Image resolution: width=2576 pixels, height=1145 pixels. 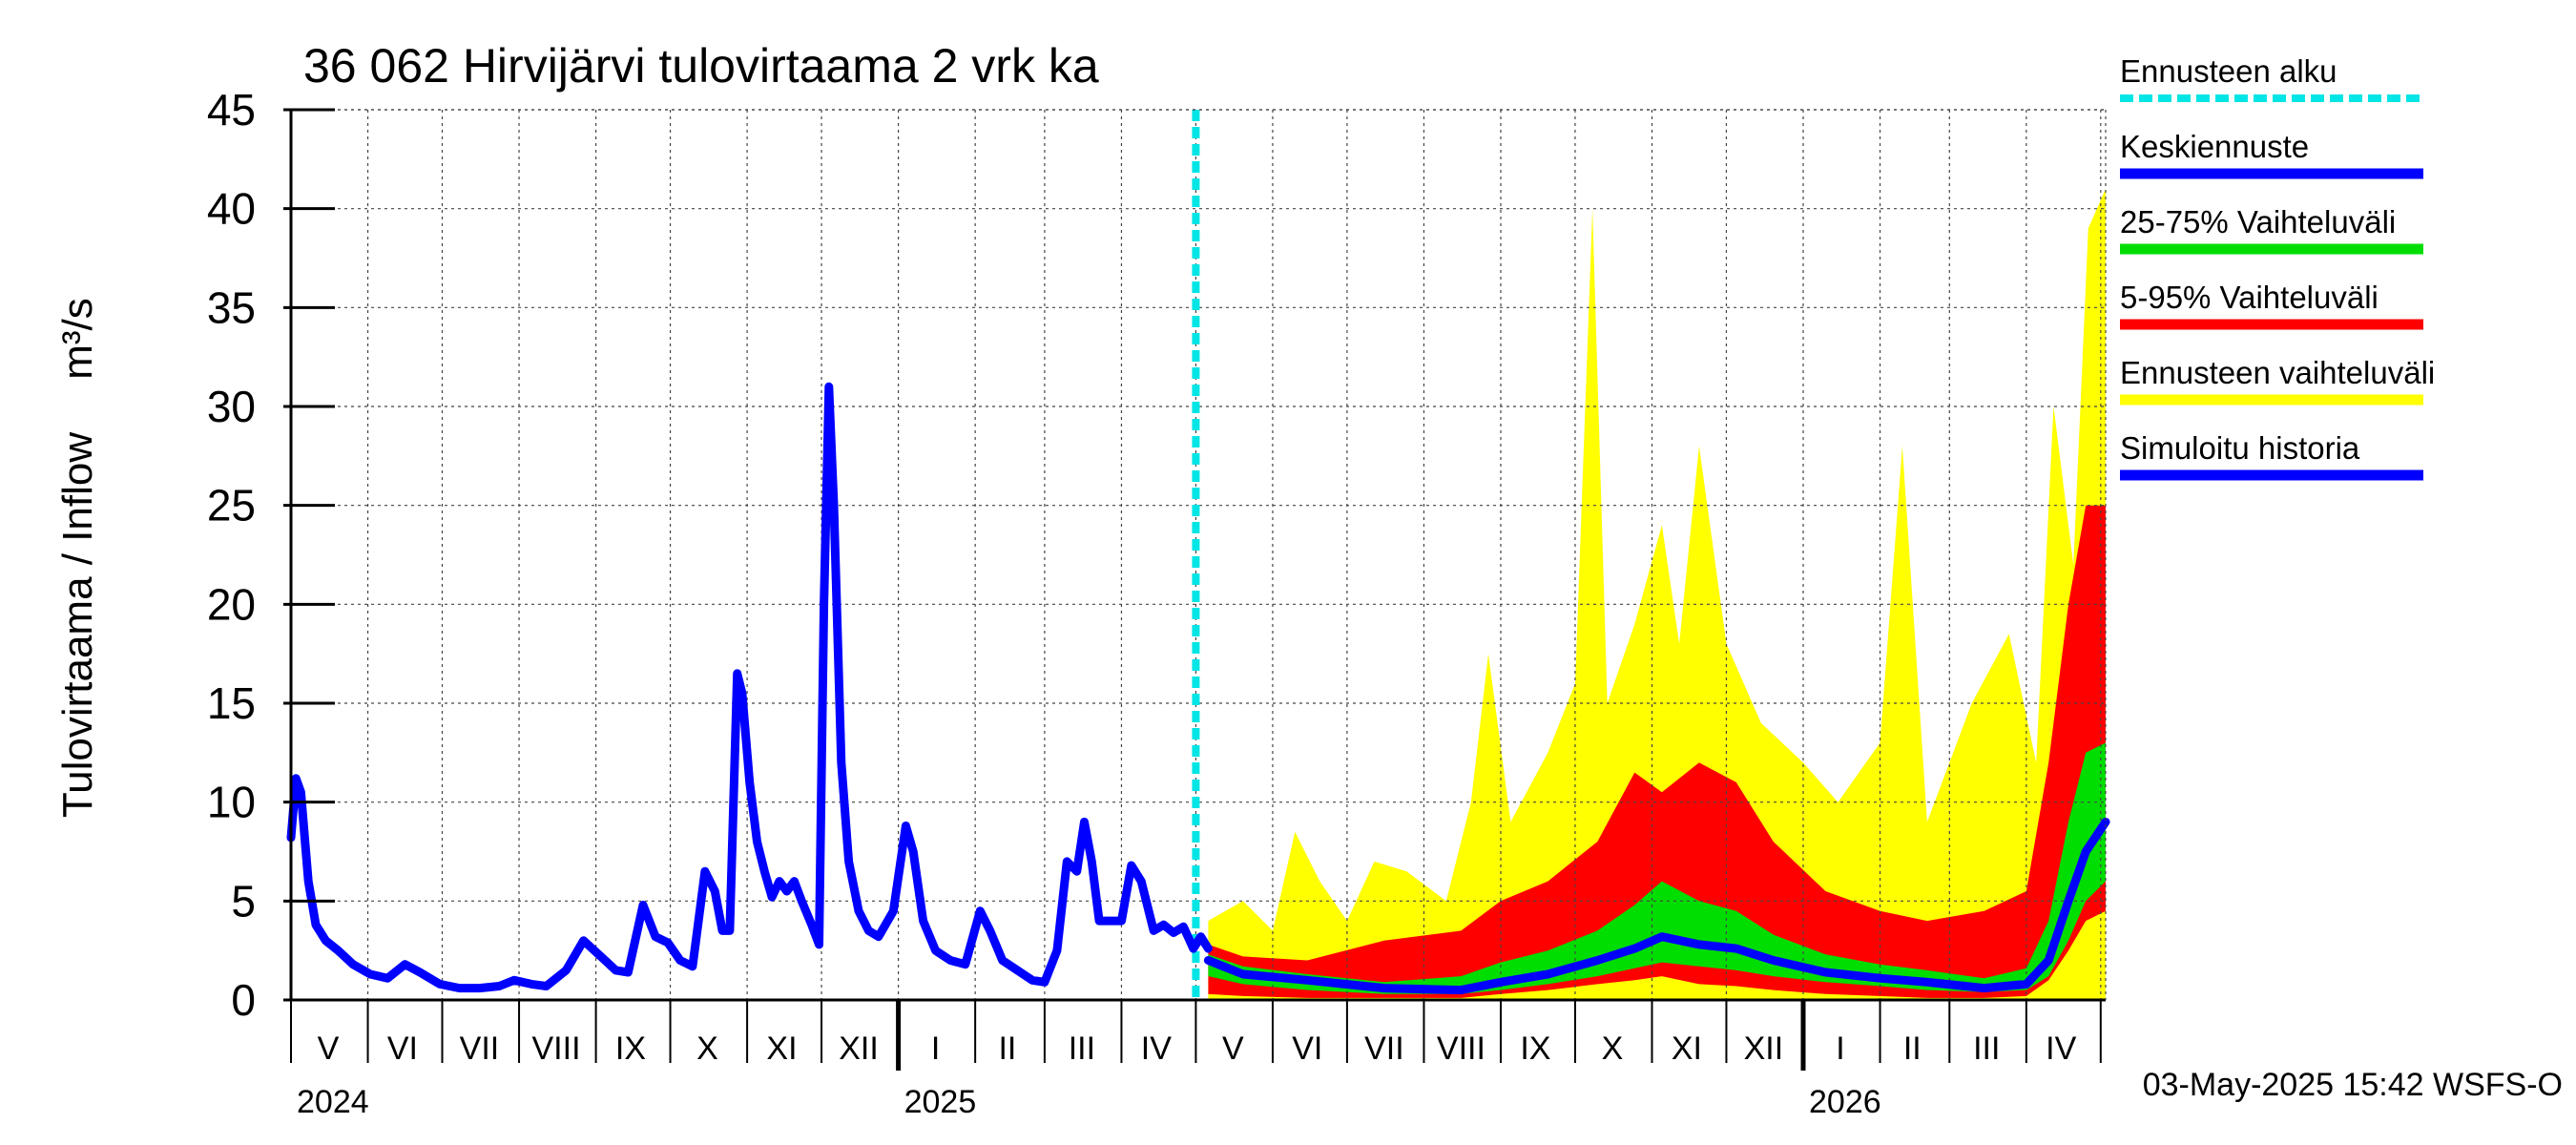 I want to click on x-year-label: 2025, so click(x=940, y=1102).